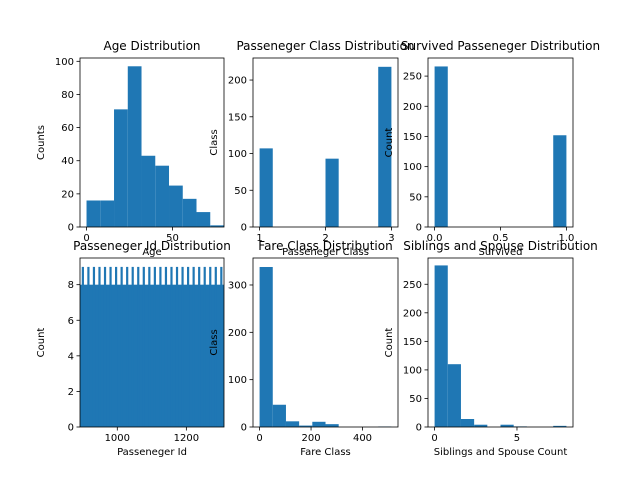  Describe the element at coordinates (71, 285) in the screenshot. I see `y-tick-label: 8` at that location.